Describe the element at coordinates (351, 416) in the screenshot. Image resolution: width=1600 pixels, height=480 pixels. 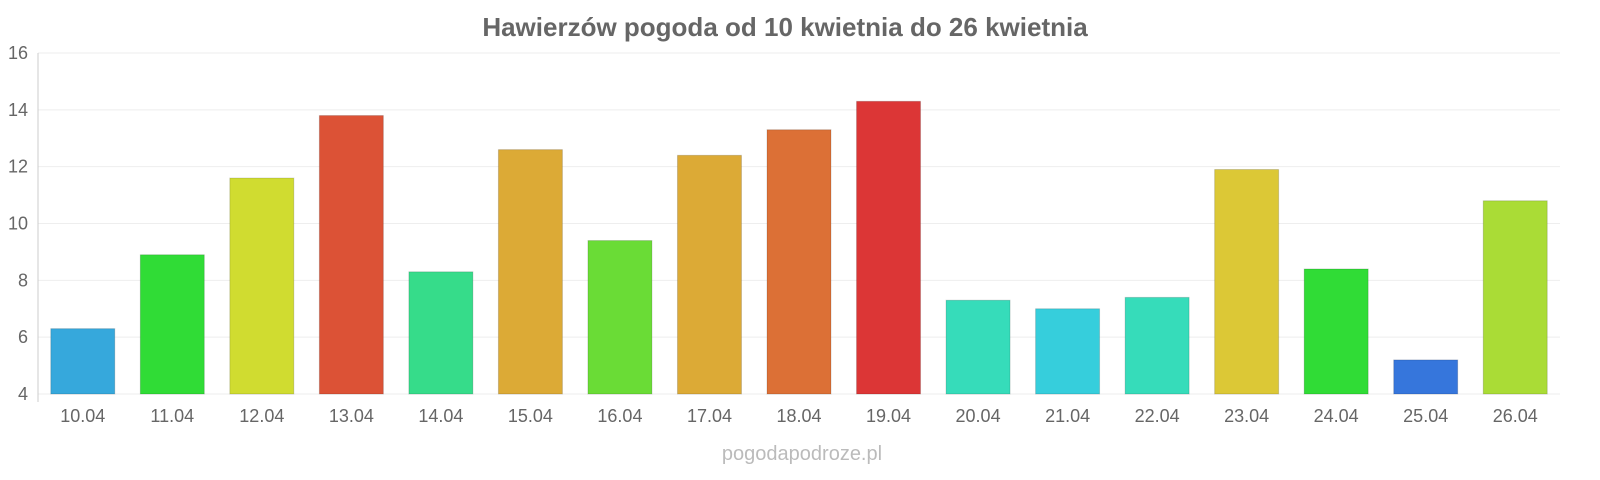
I see `x-tick-label: 13.04` at that location.